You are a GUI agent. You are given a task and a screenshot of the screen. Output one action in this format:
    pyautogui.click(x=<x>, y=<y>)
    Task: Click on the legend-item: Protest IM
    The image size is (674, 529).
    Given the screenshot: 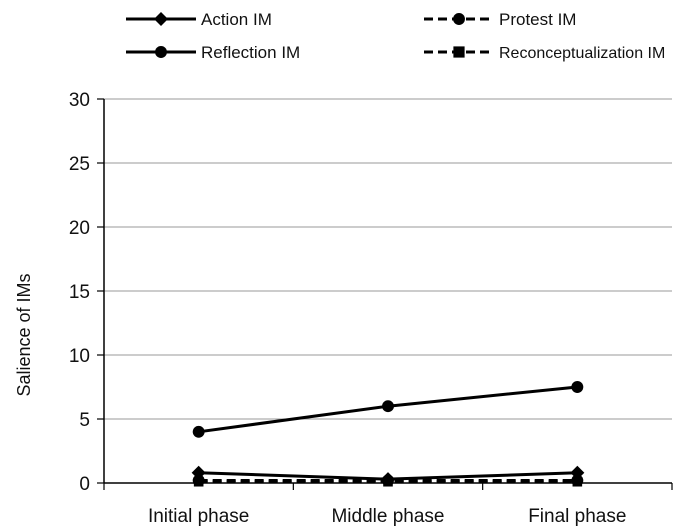 What is the action you would take?
    pyautogui.click(x=500, y=19)
    